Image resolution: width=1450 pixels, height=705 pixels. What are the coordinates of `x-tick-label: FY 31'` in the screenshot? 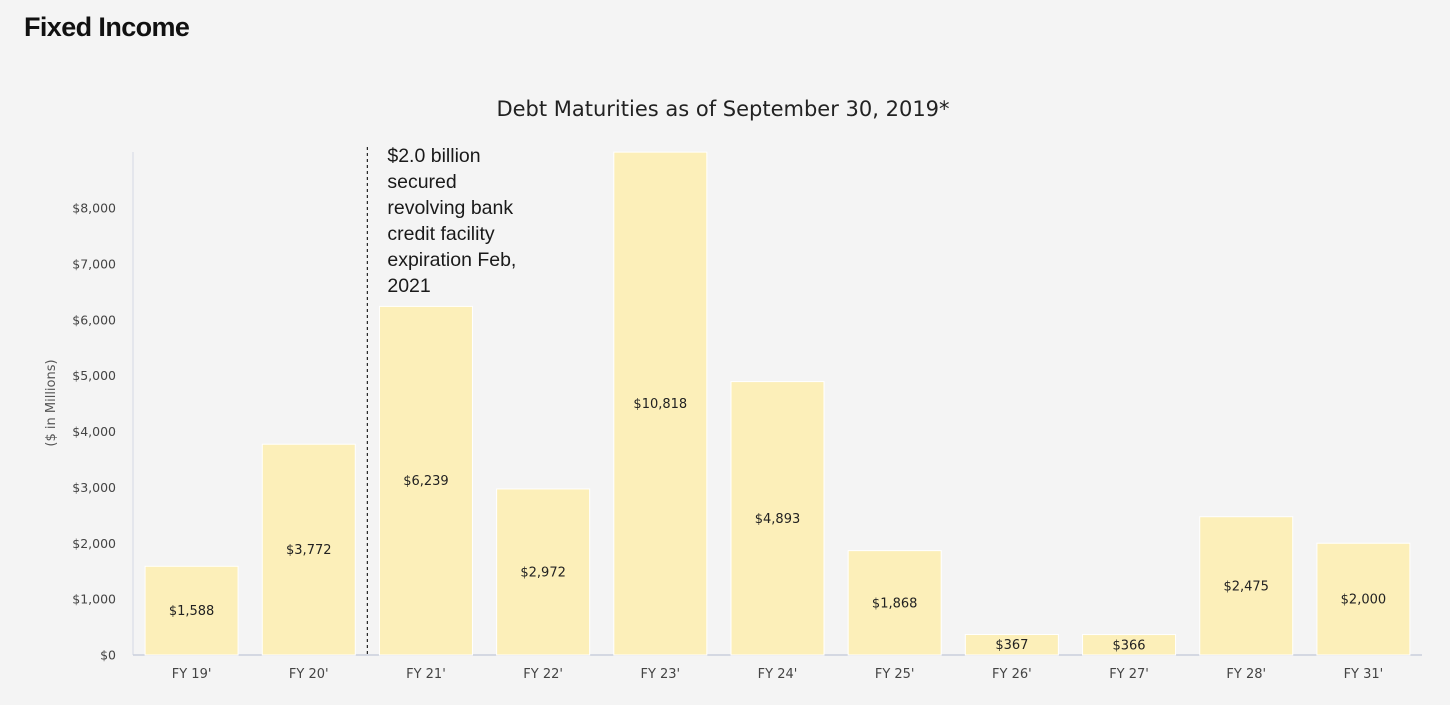 It's located at (1364, 674).